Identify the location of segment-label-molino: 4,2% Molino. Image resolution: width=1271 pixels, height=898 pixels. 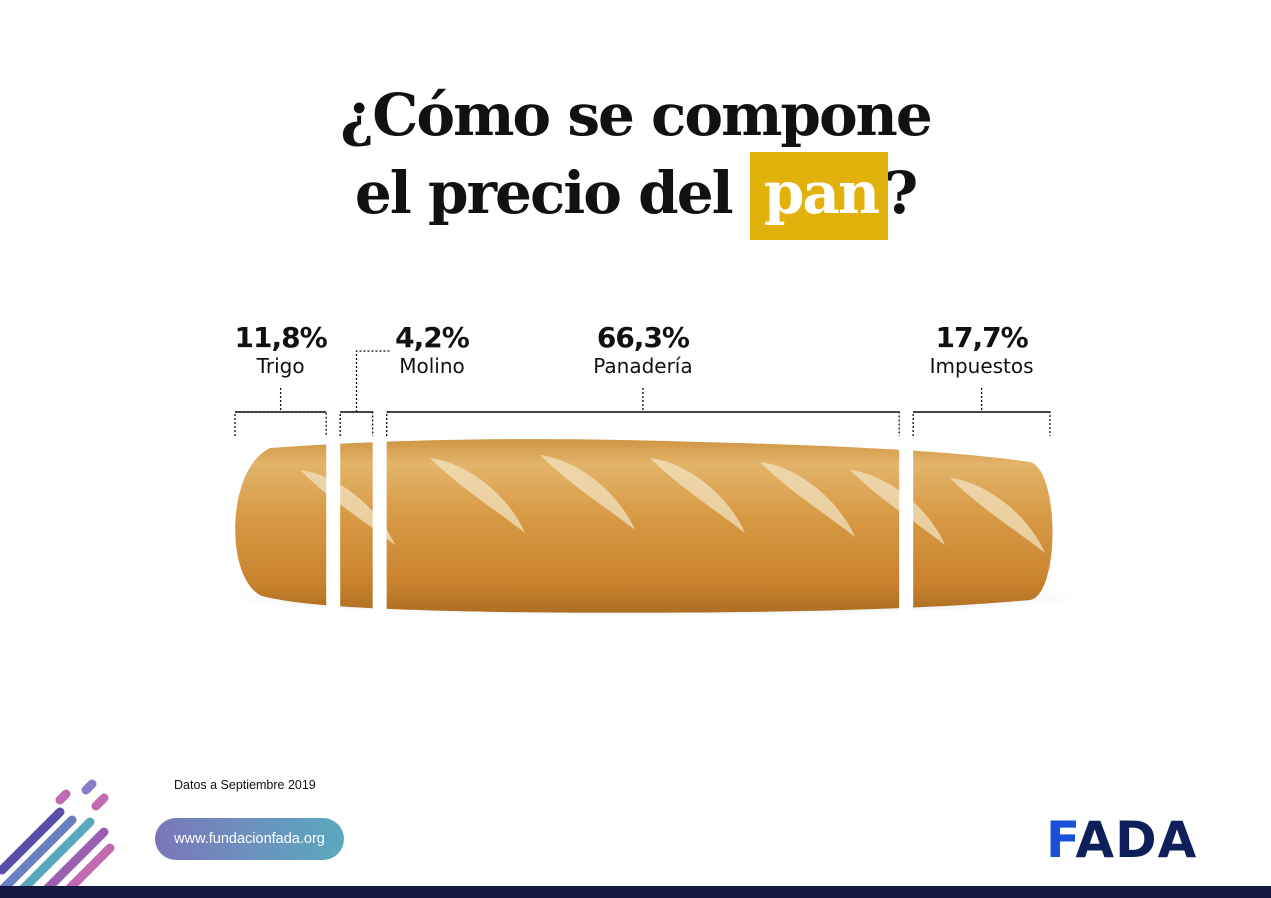
(432, 350).